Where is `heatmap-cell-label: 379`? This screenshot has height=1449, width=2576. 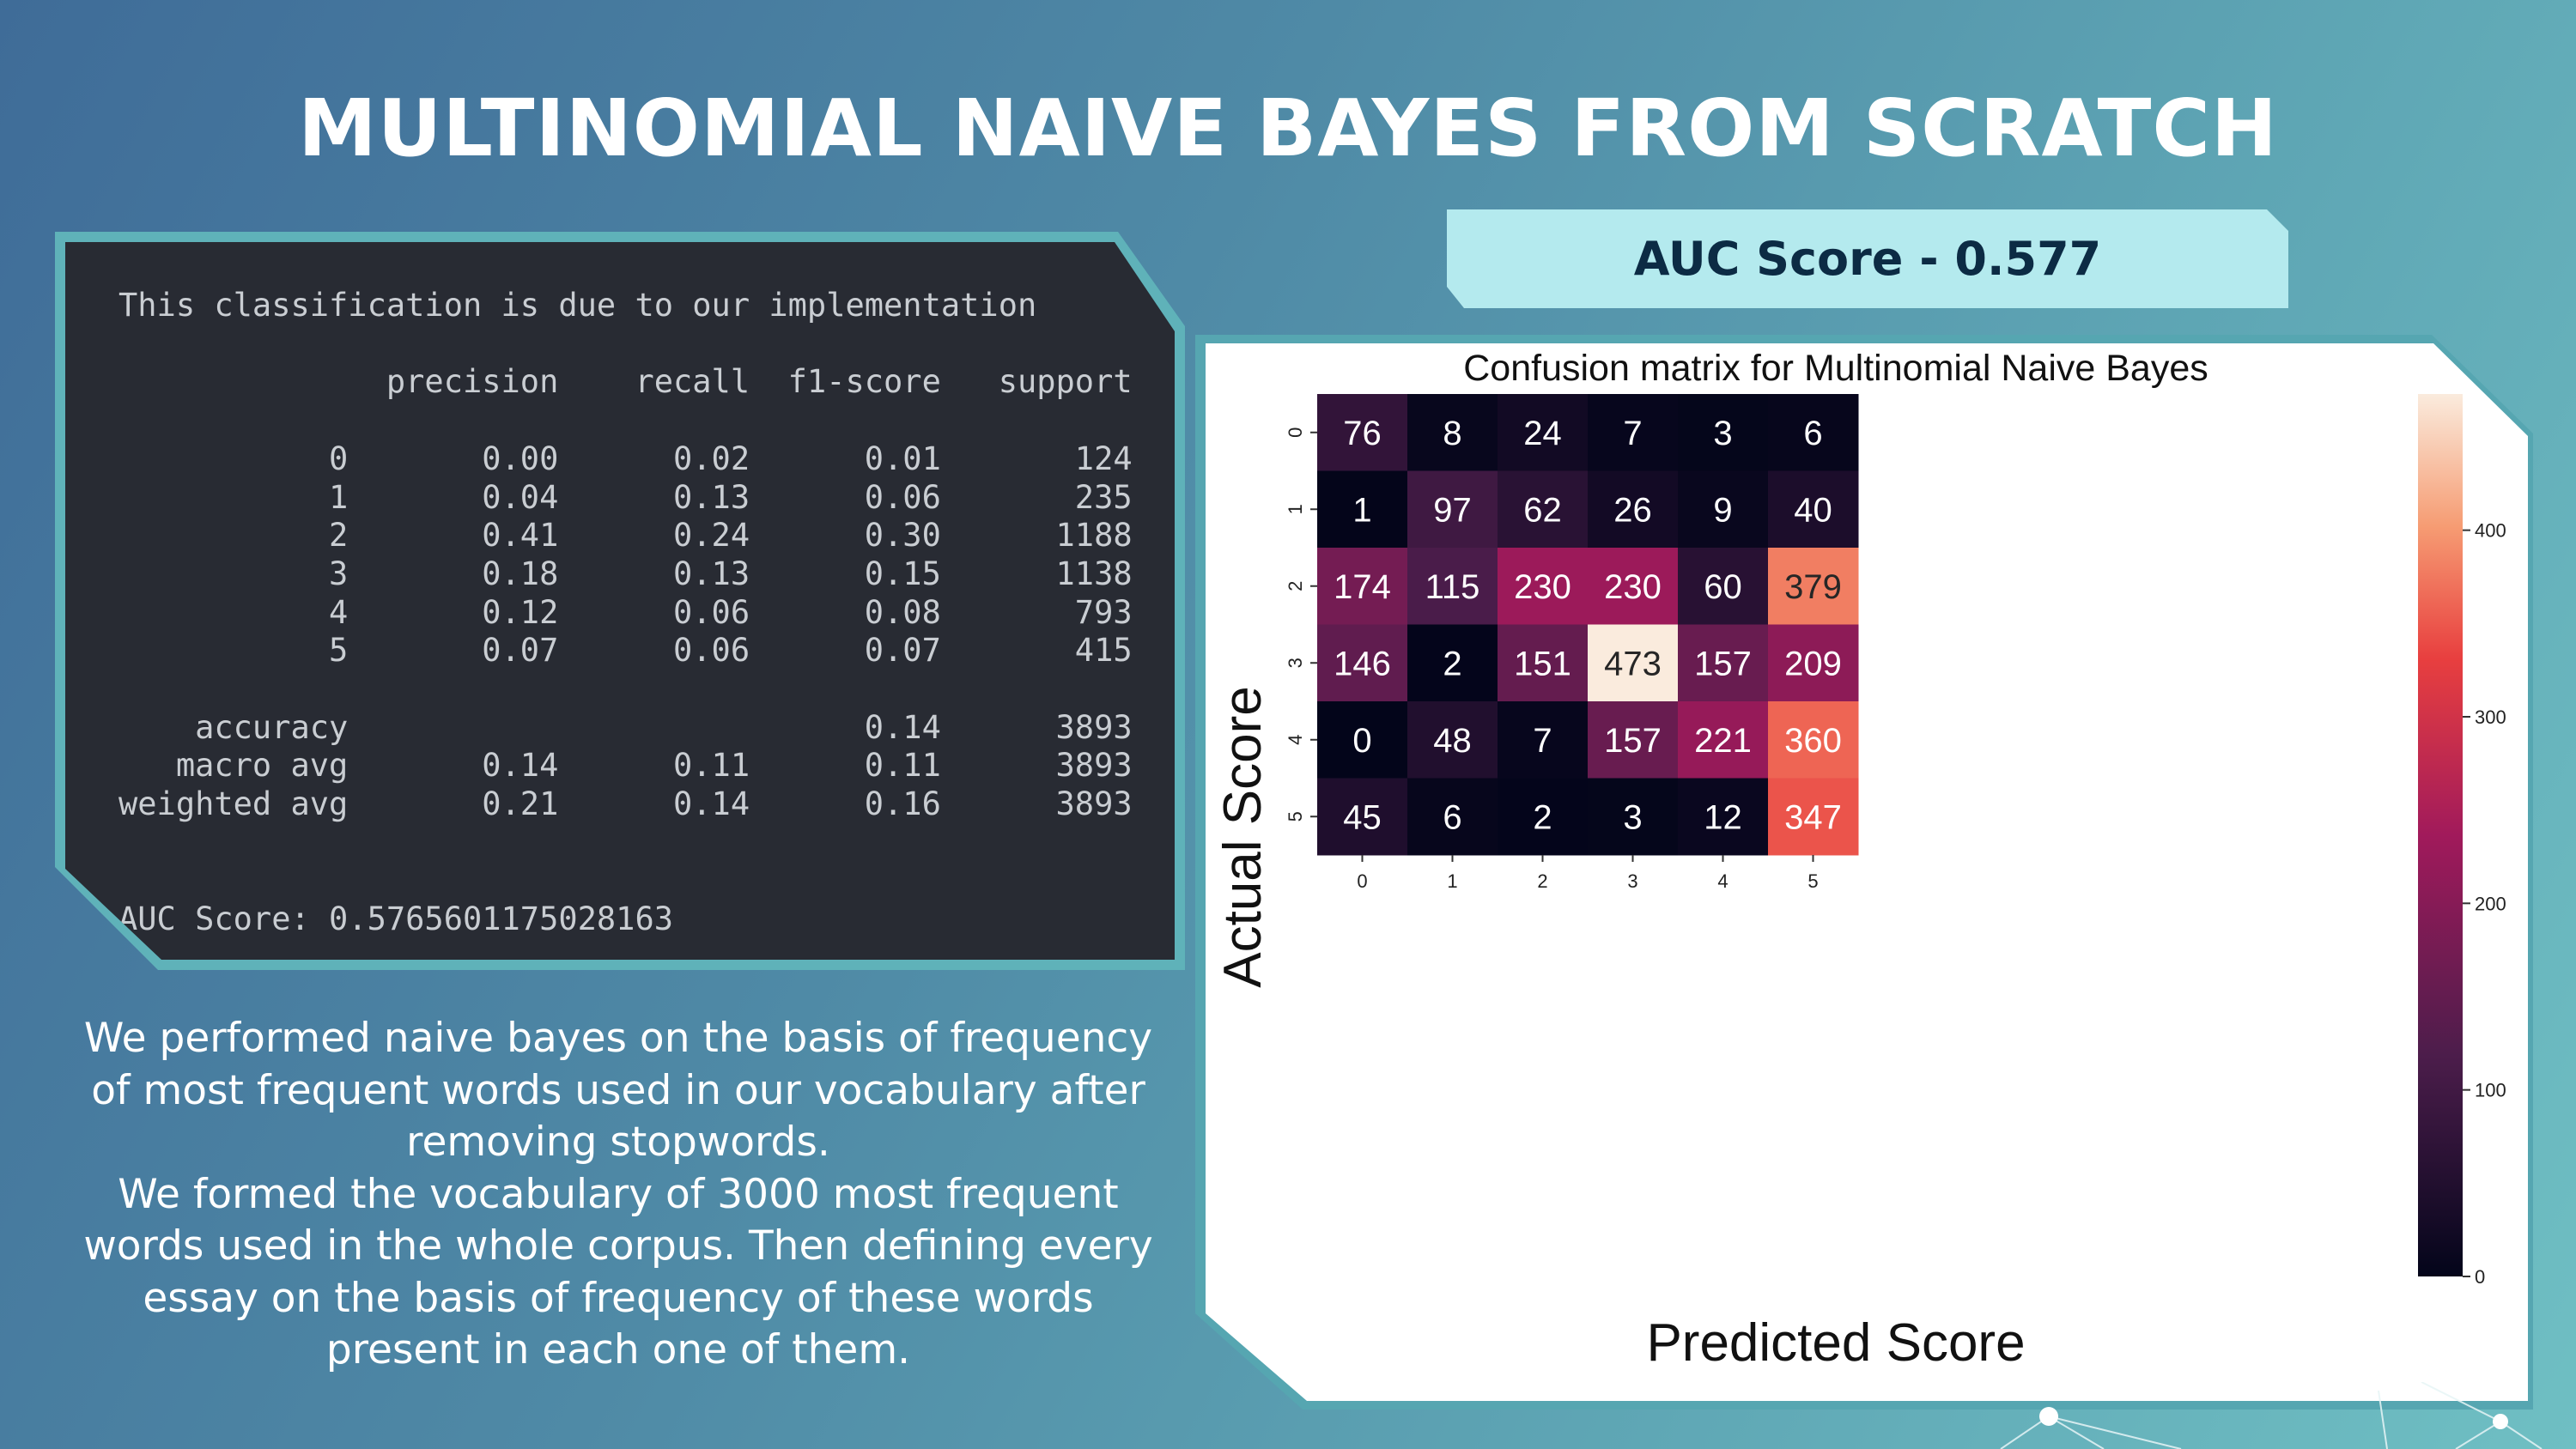
heatmap-cell-label: 379 is located at coordinates (1813, 587).